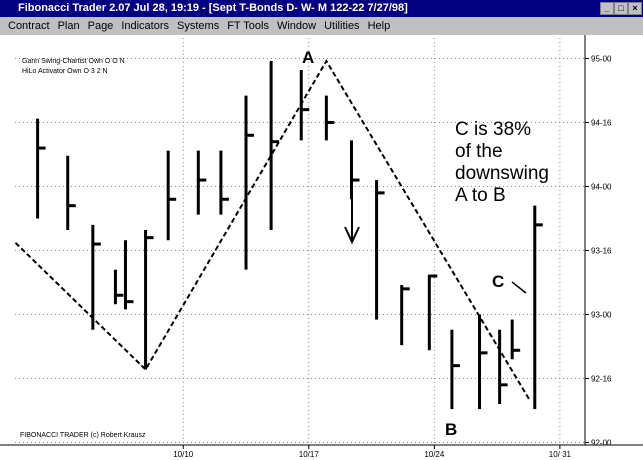  What do you see at coordinates (519, 287) in the screenshot?
I see `c-pointer` at bounding box center [519, 287].